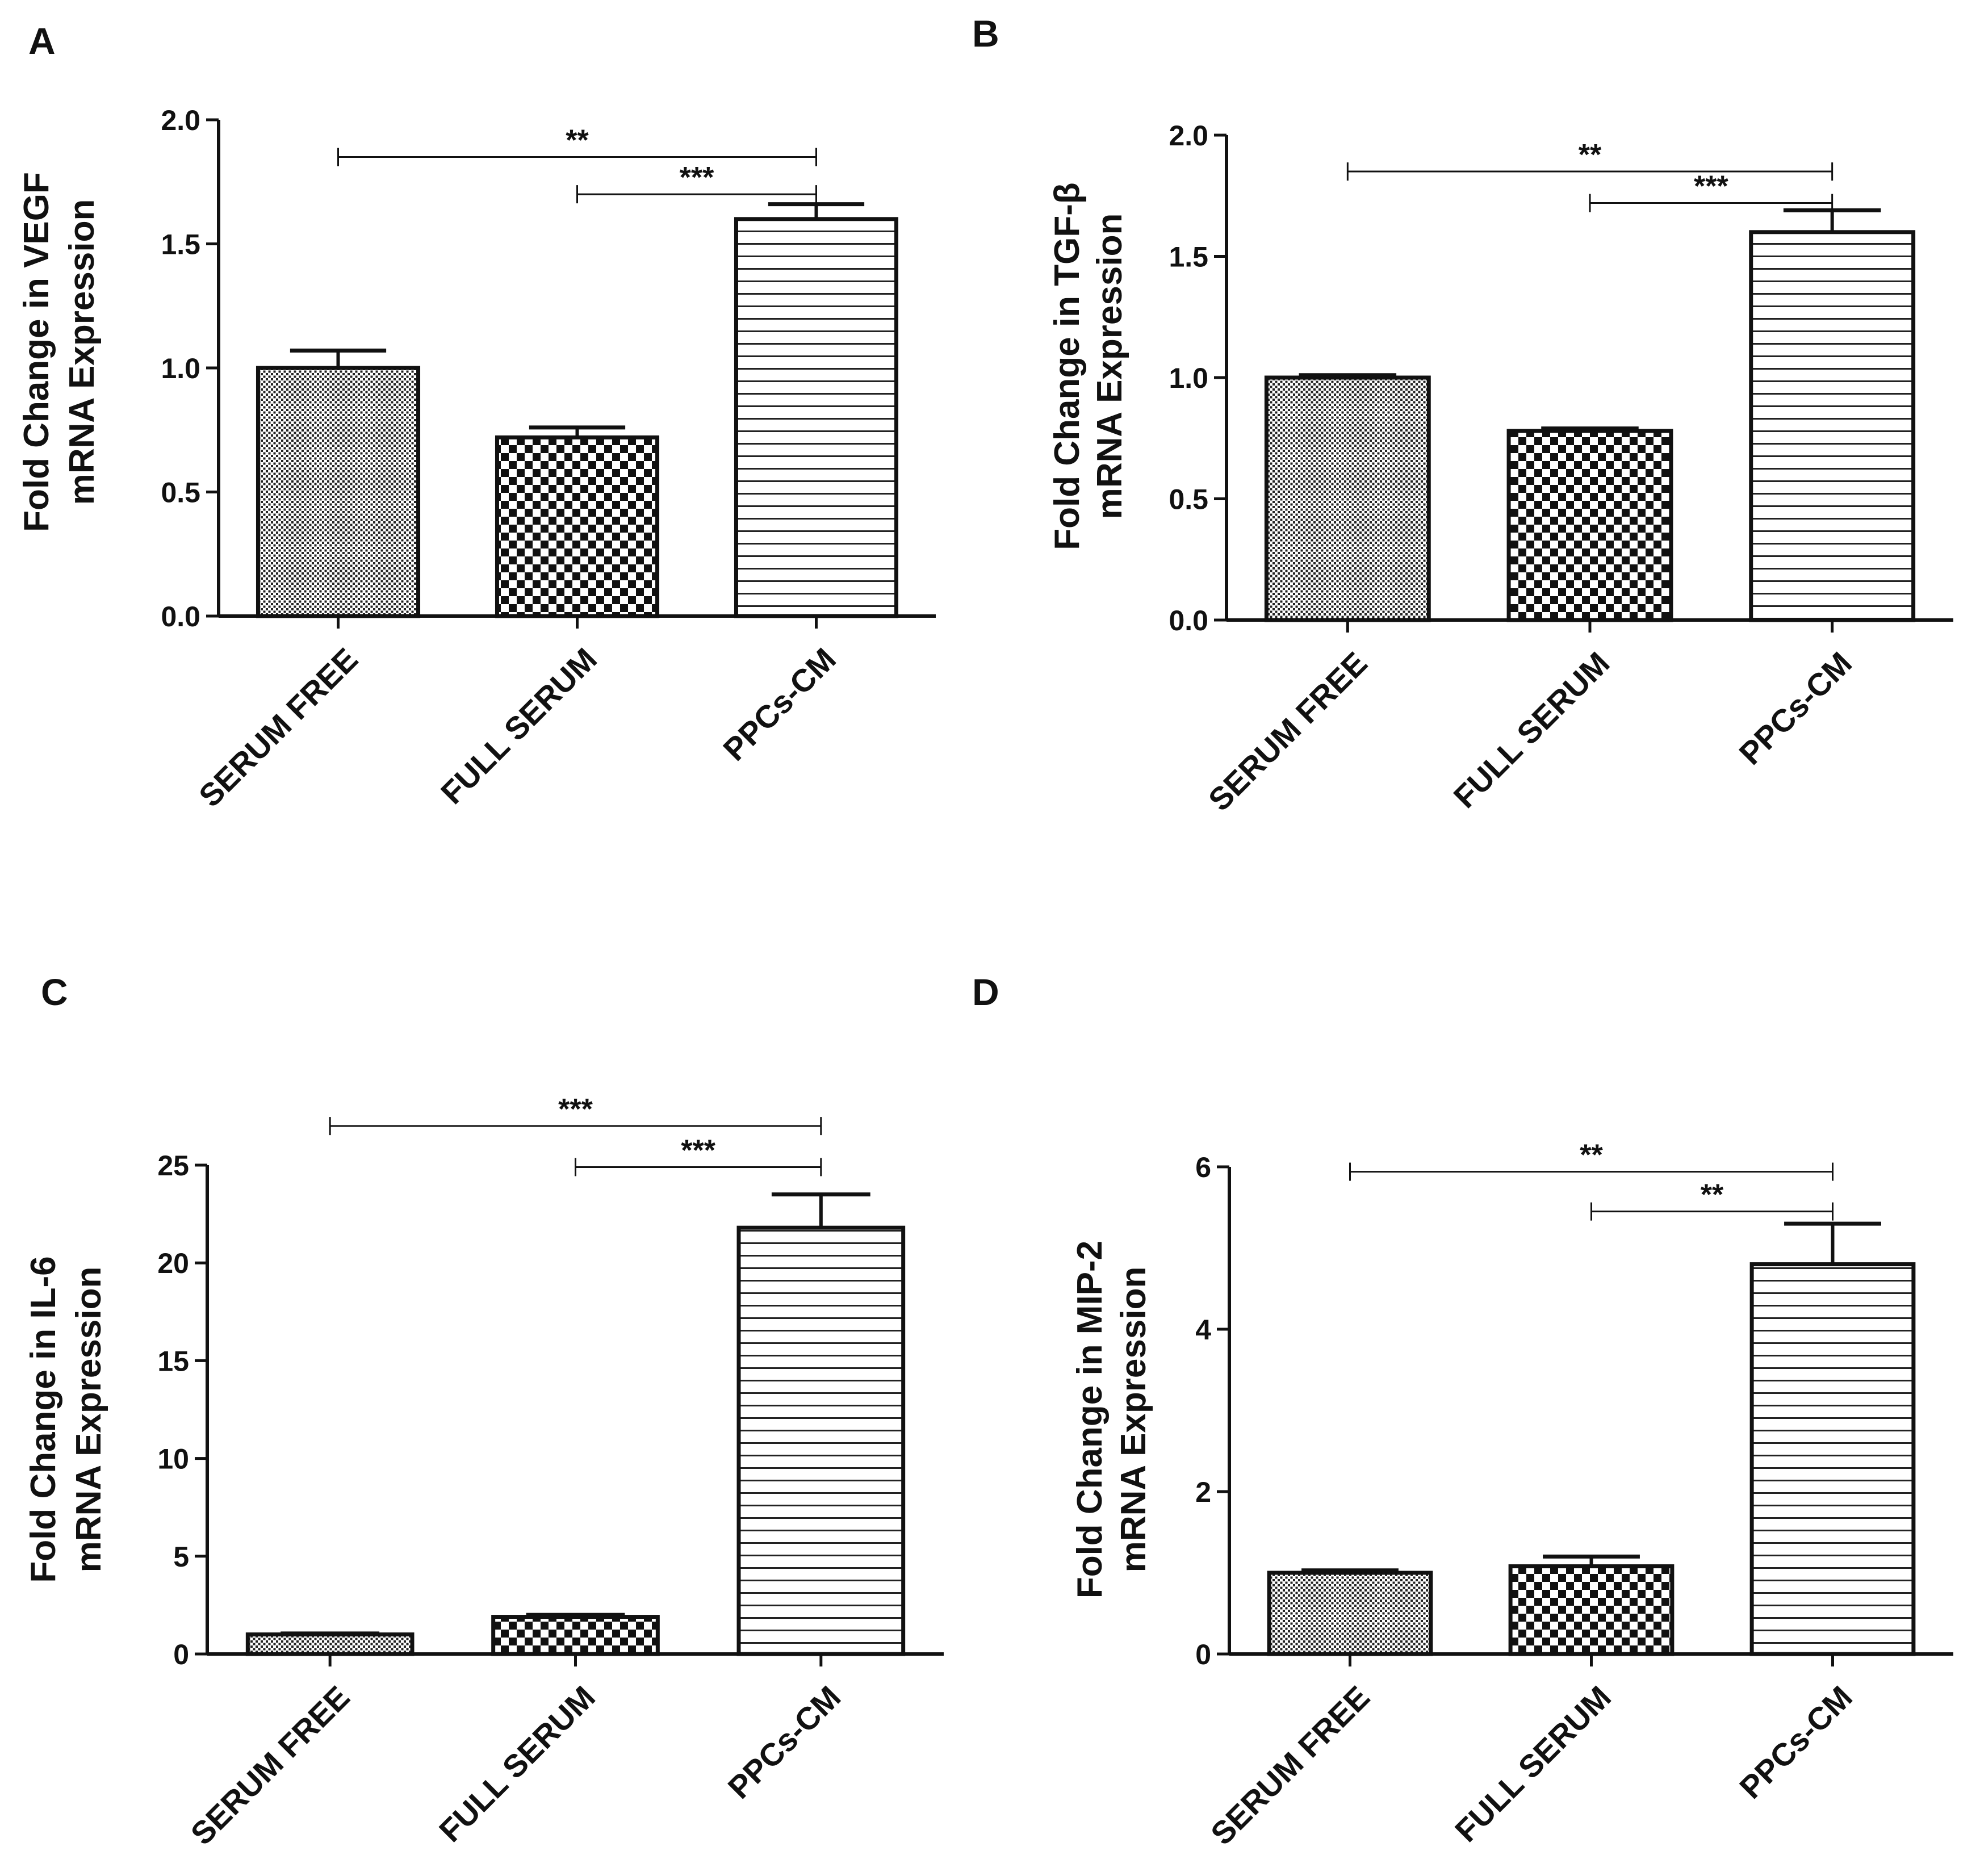 The width and height of the screenshot is (1980, 1876). I want to click on y-tick-label: 5, so click(181, 1557).